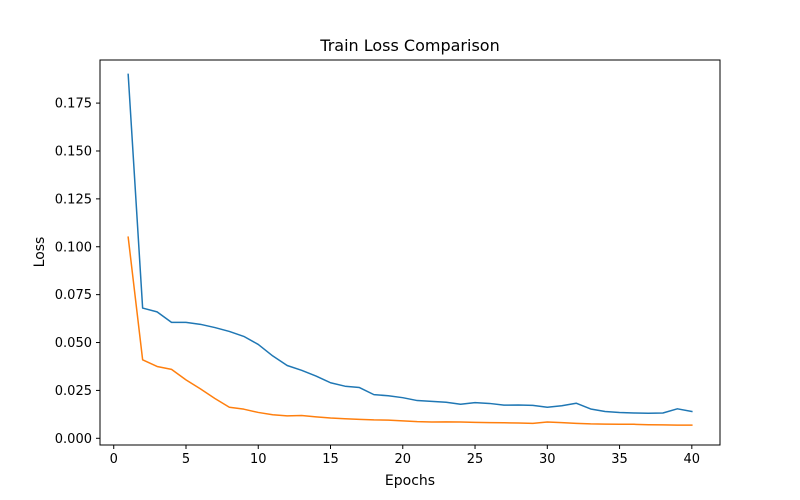 The image size is (800, 500). I want to click on y-axis-label: Loss, so click(40, 252).